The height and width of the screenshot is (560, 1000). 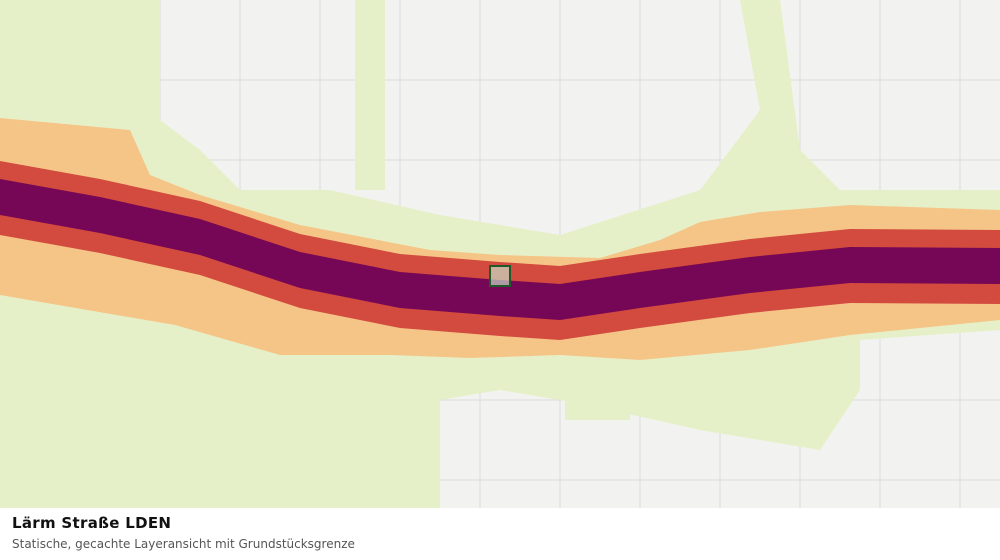 What do you see at coordinates (92, 523) in the screenshot?
I see `layer-title: Lärm Straße LDEN` at bounding box center [92, 523].